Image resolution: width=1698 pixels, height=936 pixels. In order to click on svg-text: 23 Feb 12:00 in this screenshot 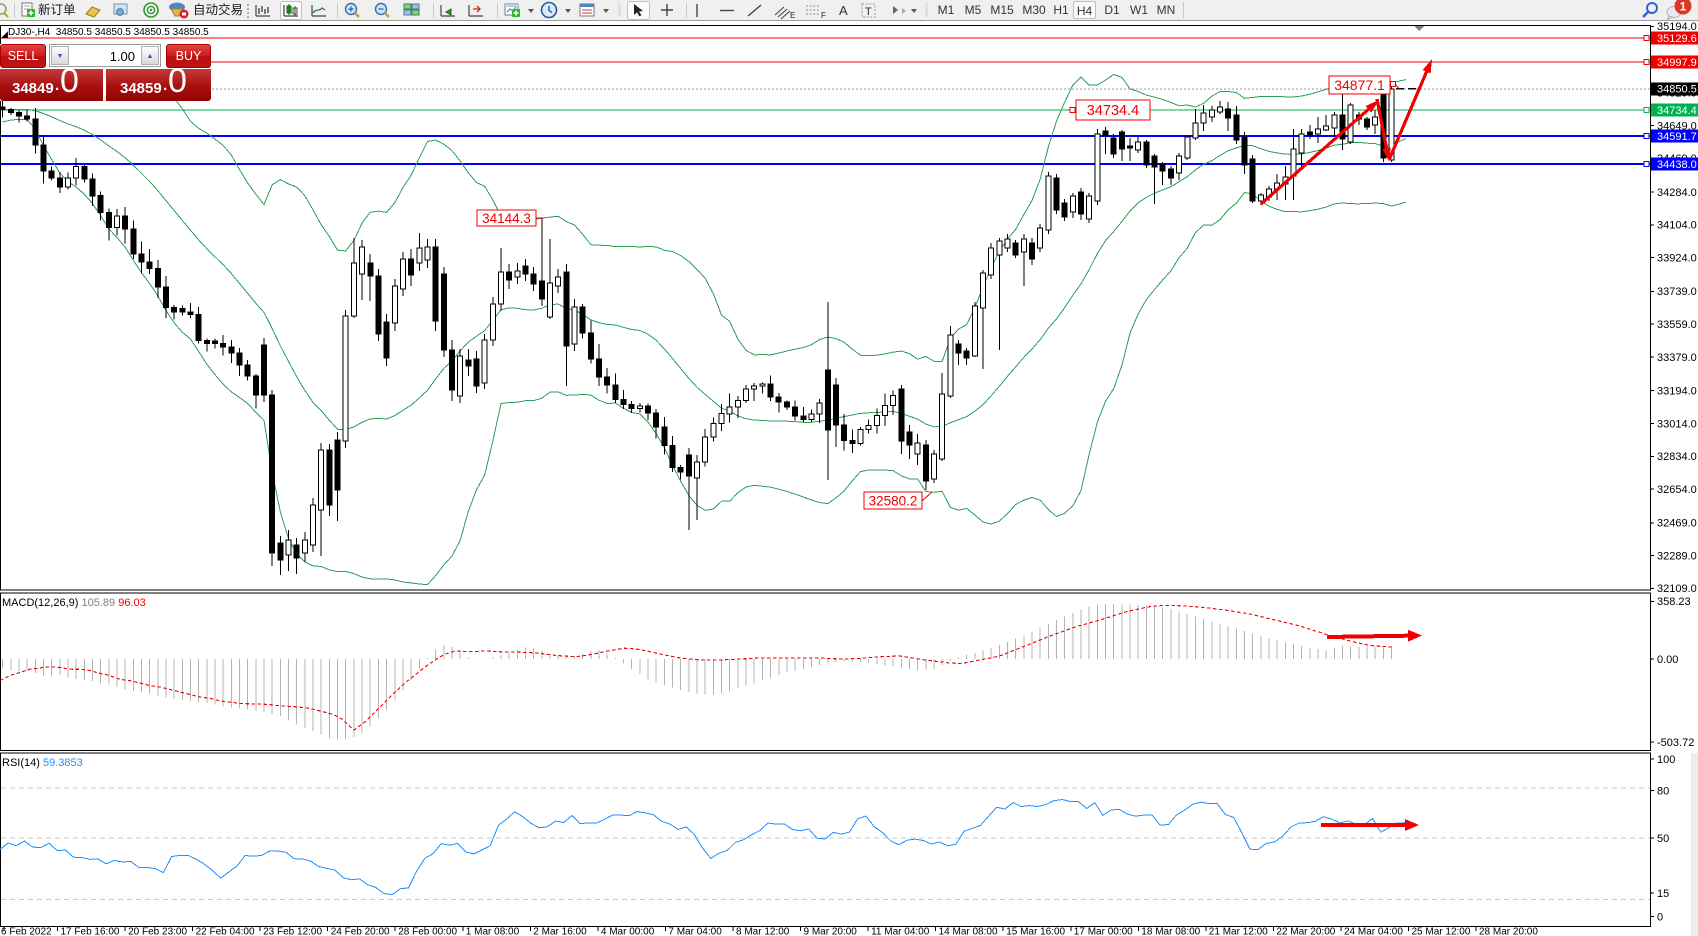, I will do `click(292, 931)`.